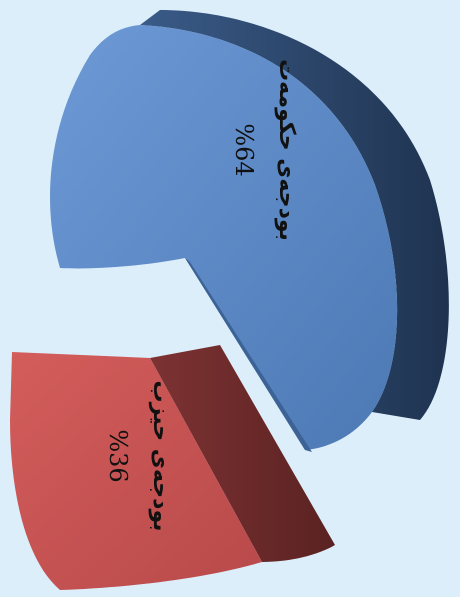 This screenshot has height=597, width=460. Describe the element at coordinates (138, 456) in the screenshot. I see `slice-party-labels: بودجەی حیزب %36` at that location.